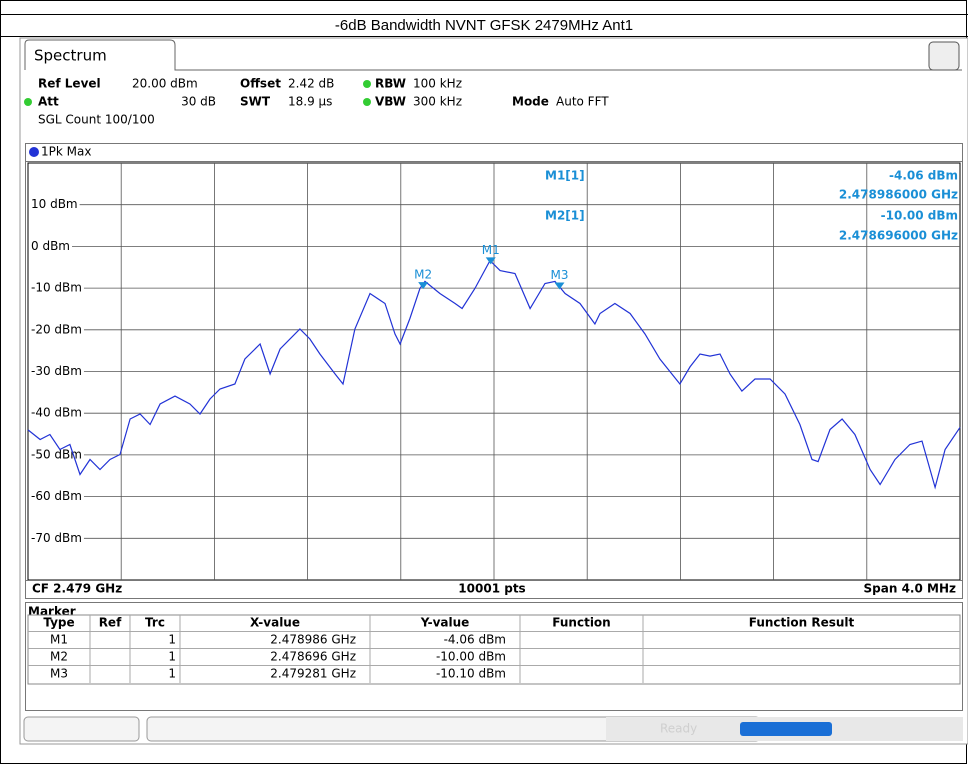 The image size is (968, 764). What do you see at coordinates (311, 84) in the screenshot?
I see `value: 2.42 dB` at bounding box center [311, 84].